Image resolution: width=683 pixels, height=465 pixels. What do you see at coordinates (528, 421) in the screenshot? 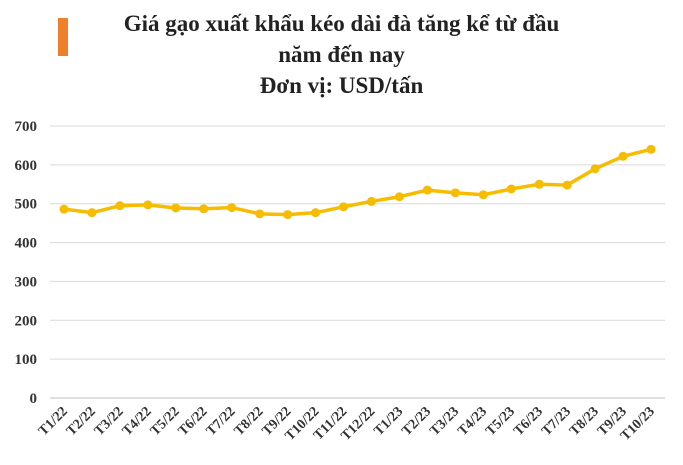
I see `x-tick-label: T6/23` at bounding box center [528, 421].